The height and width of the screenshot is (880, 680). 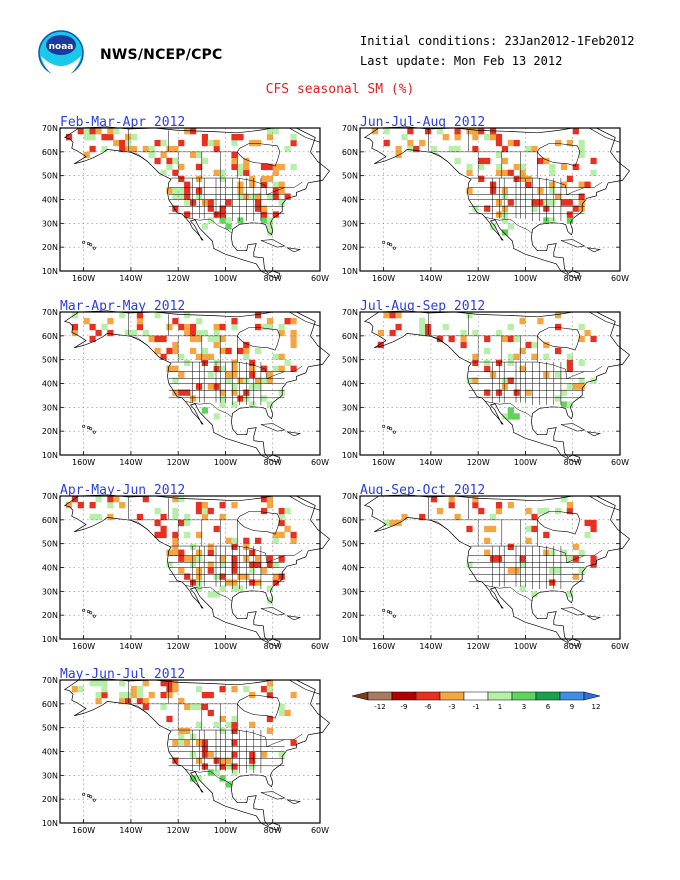 I want to click on agency-name: NWS/NCEP/CPC, so click(x=161, y=55).